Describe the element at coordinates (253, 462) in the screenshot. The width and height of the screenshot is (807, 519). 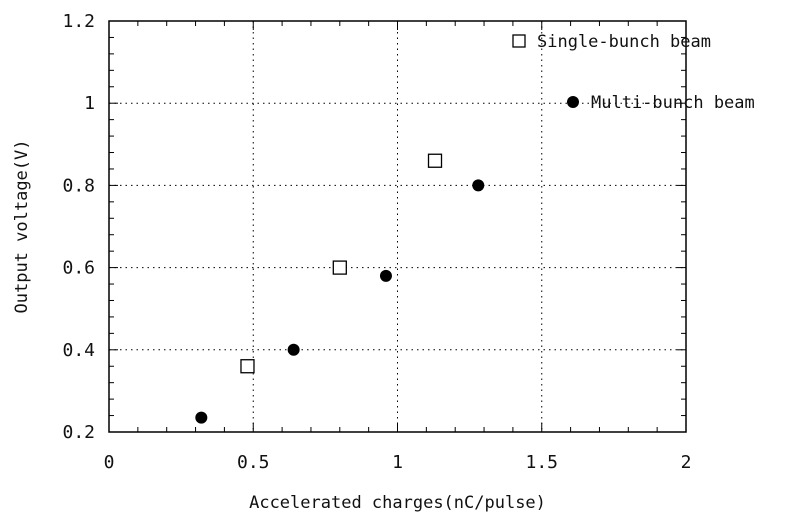
I see `x-tick-label: 0.5` at that location.